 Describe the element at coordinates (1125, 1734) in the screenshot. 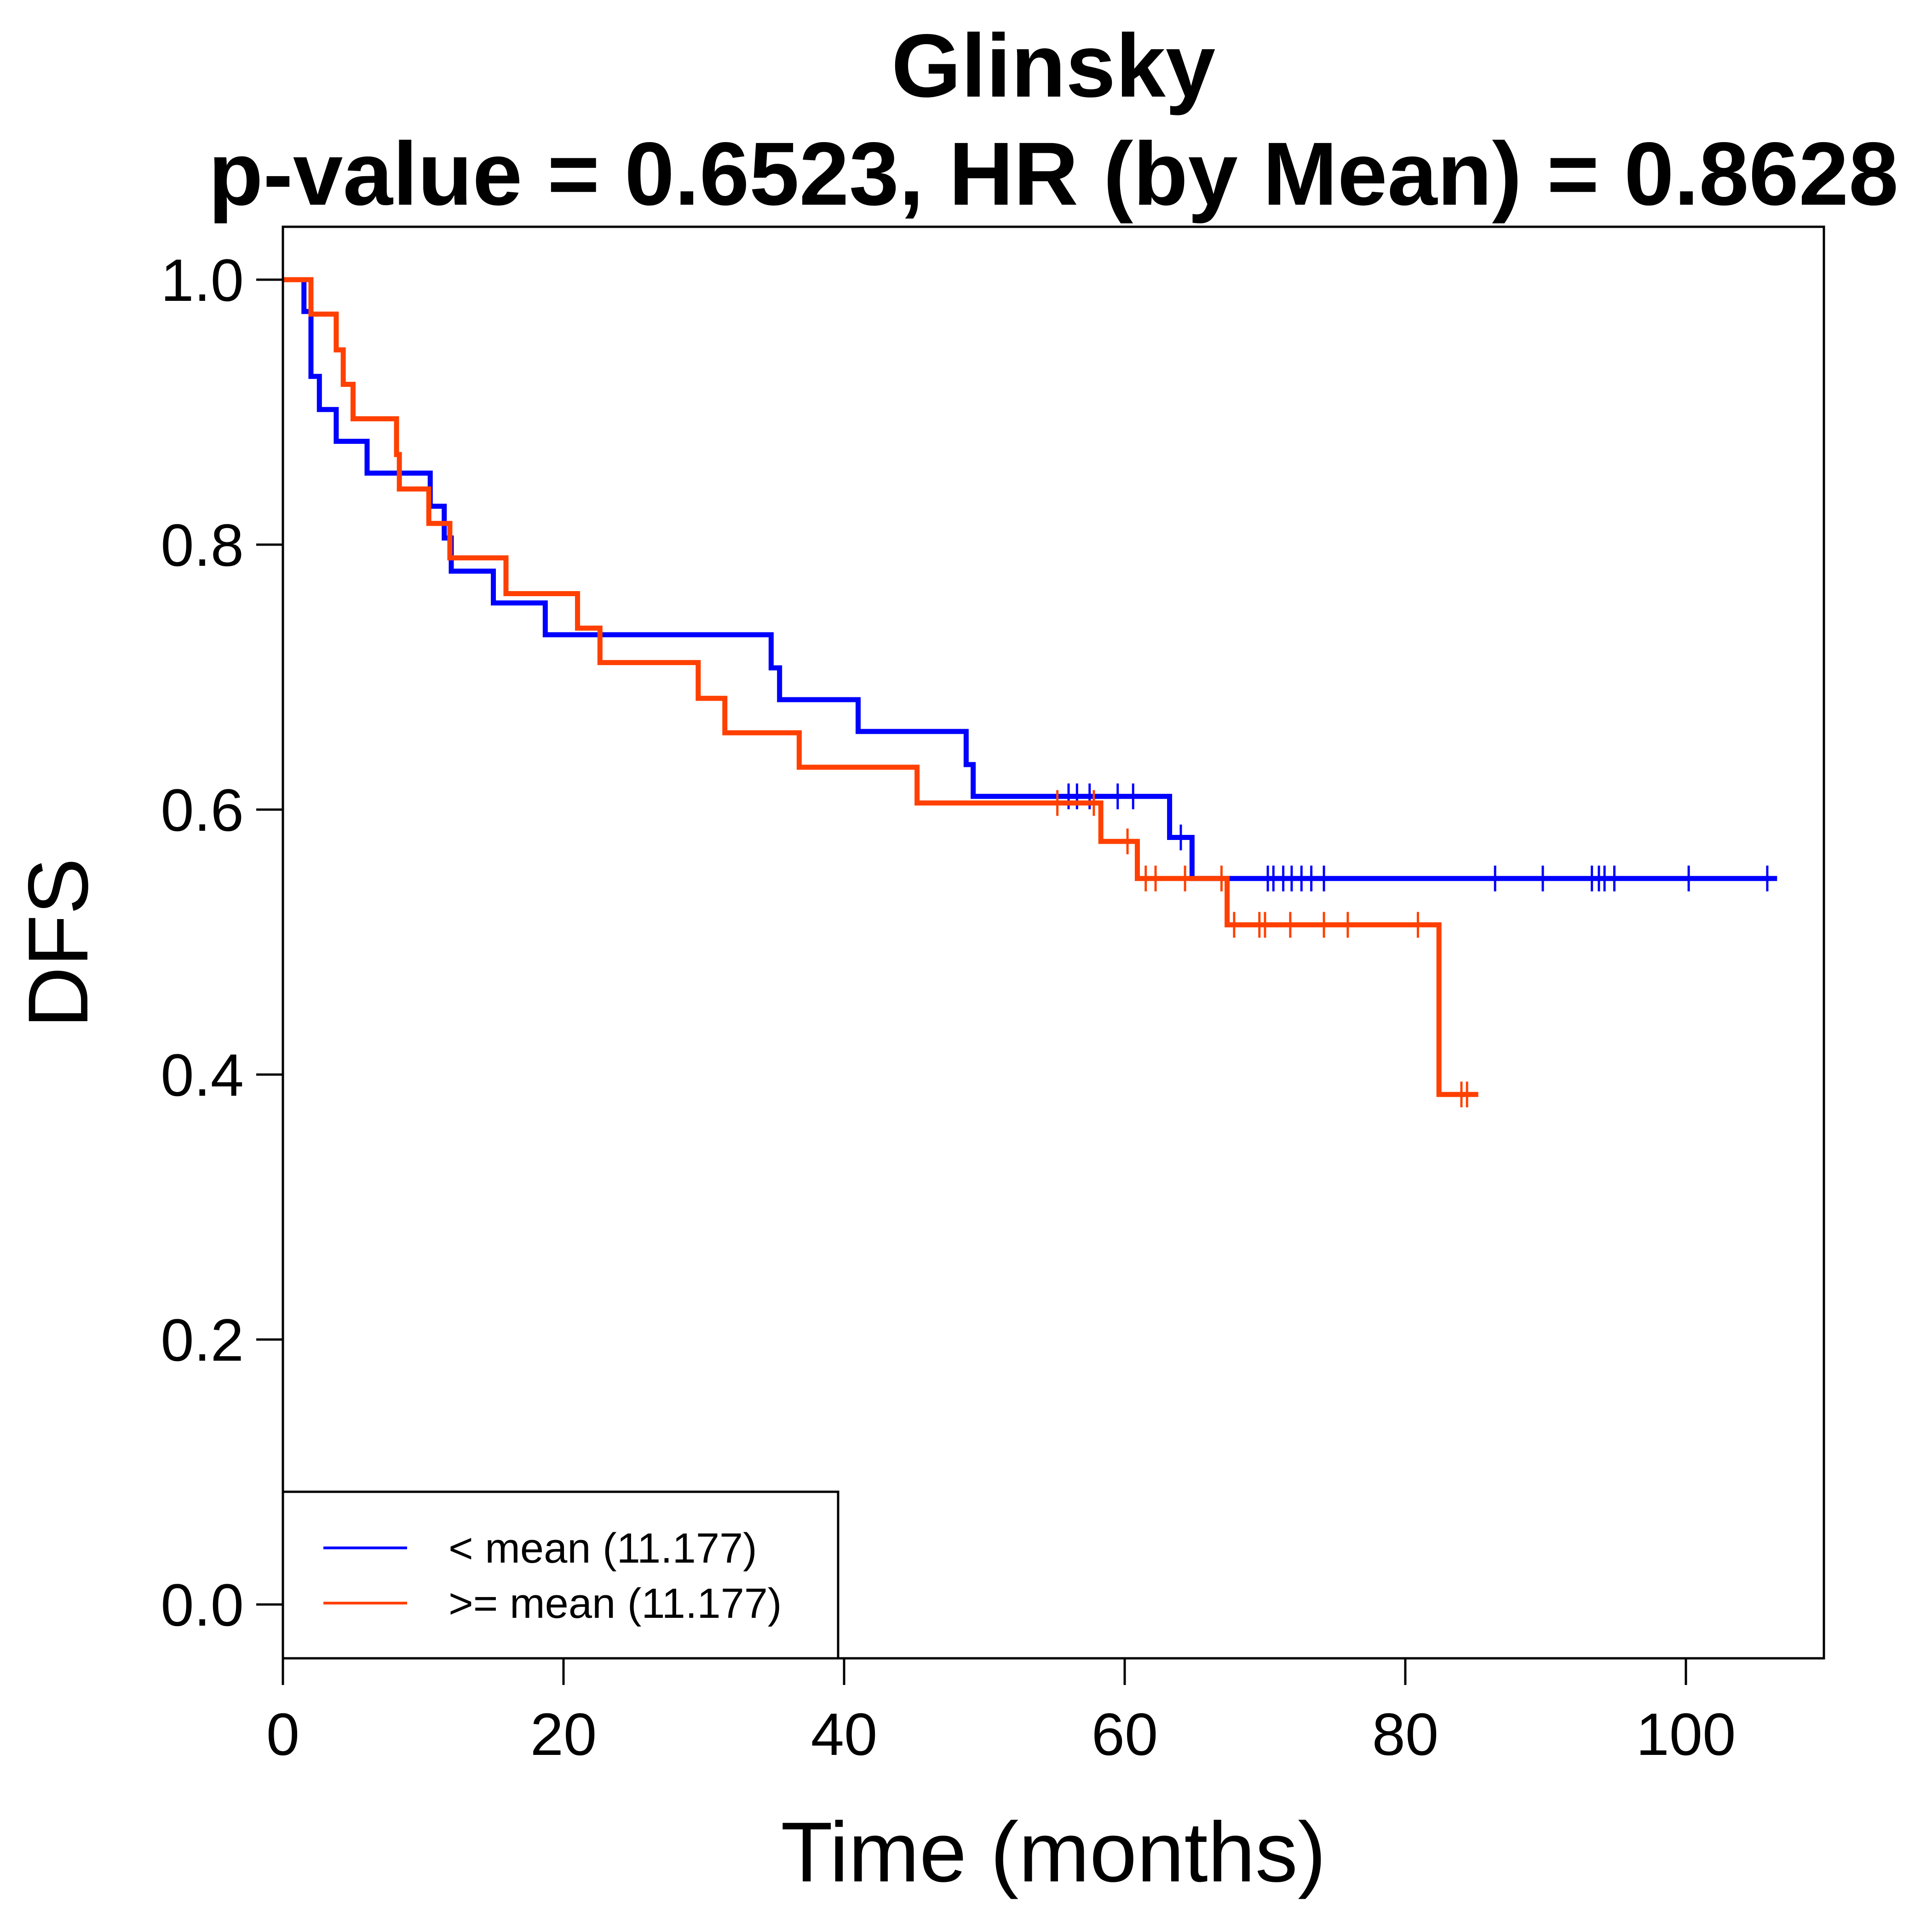

I see `x-tick-label: 60` at that location.